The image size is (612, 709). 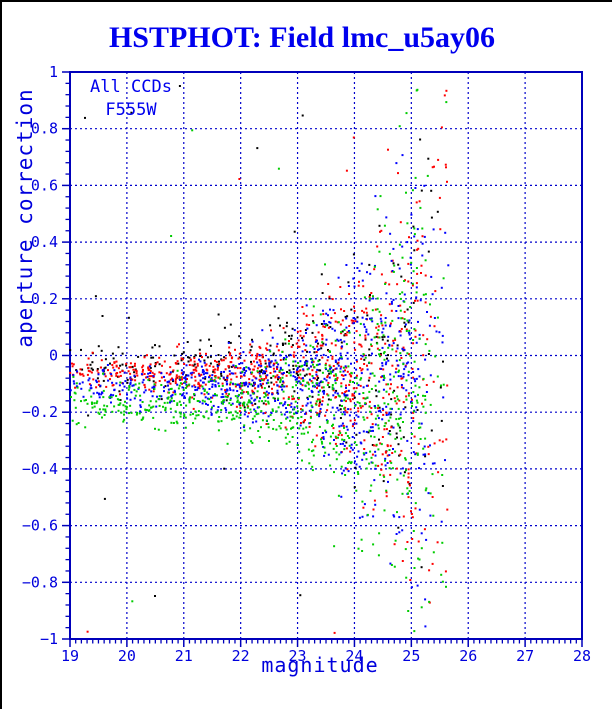 I want to click on svg-text: 0.4, so click(x=44, y=242).